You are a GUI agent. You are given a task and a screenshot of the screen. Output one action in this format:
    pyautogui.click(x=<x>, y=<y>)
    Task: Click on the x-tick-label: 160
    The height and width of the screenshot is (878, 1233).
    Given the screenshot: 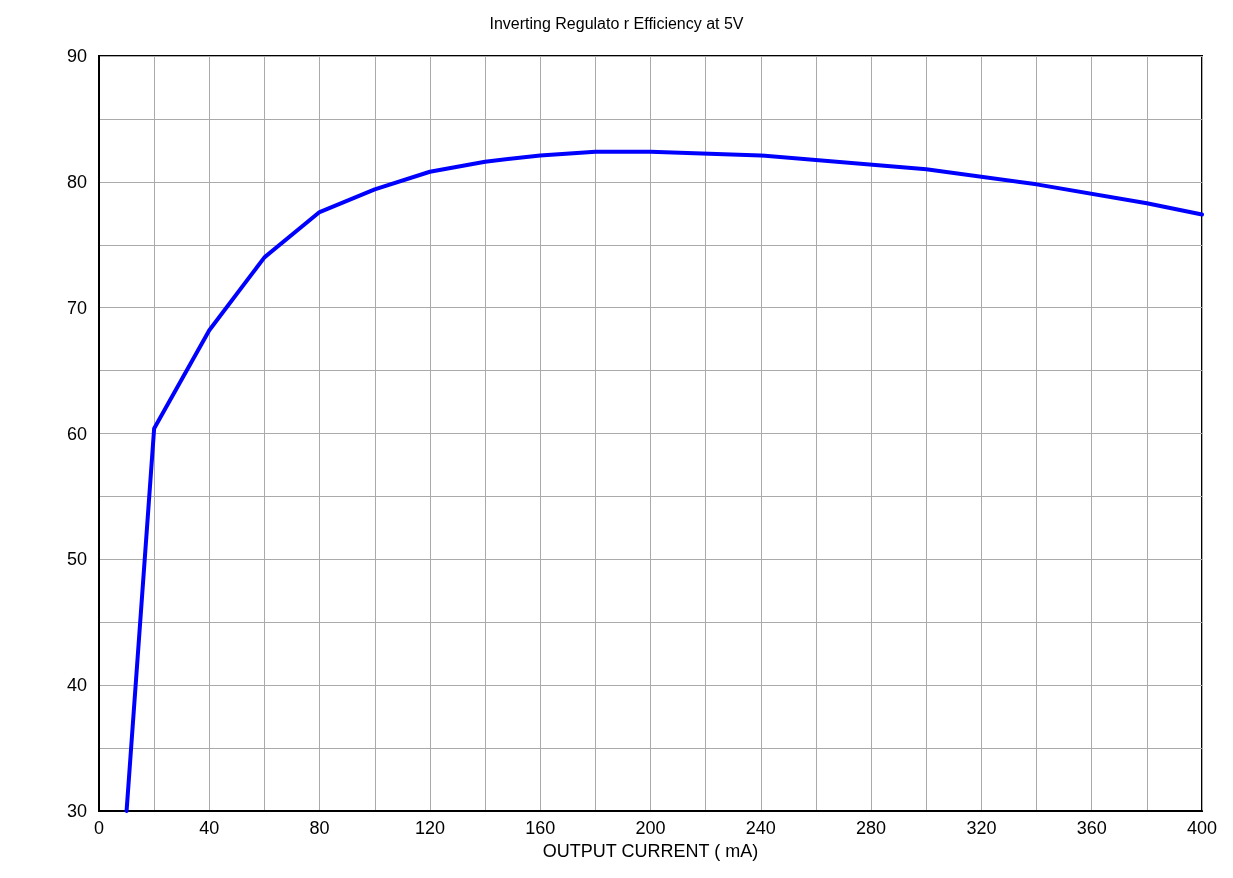 What is the action you would take?
    pyautogui.click(x=540, y=828)
    